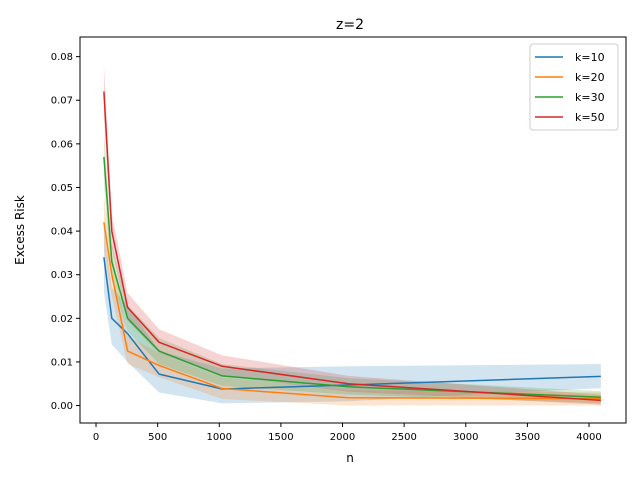 The height and width of the screenshot is (480, 640). I want to click on y-tick-label: 0.06, so click(62, 144).